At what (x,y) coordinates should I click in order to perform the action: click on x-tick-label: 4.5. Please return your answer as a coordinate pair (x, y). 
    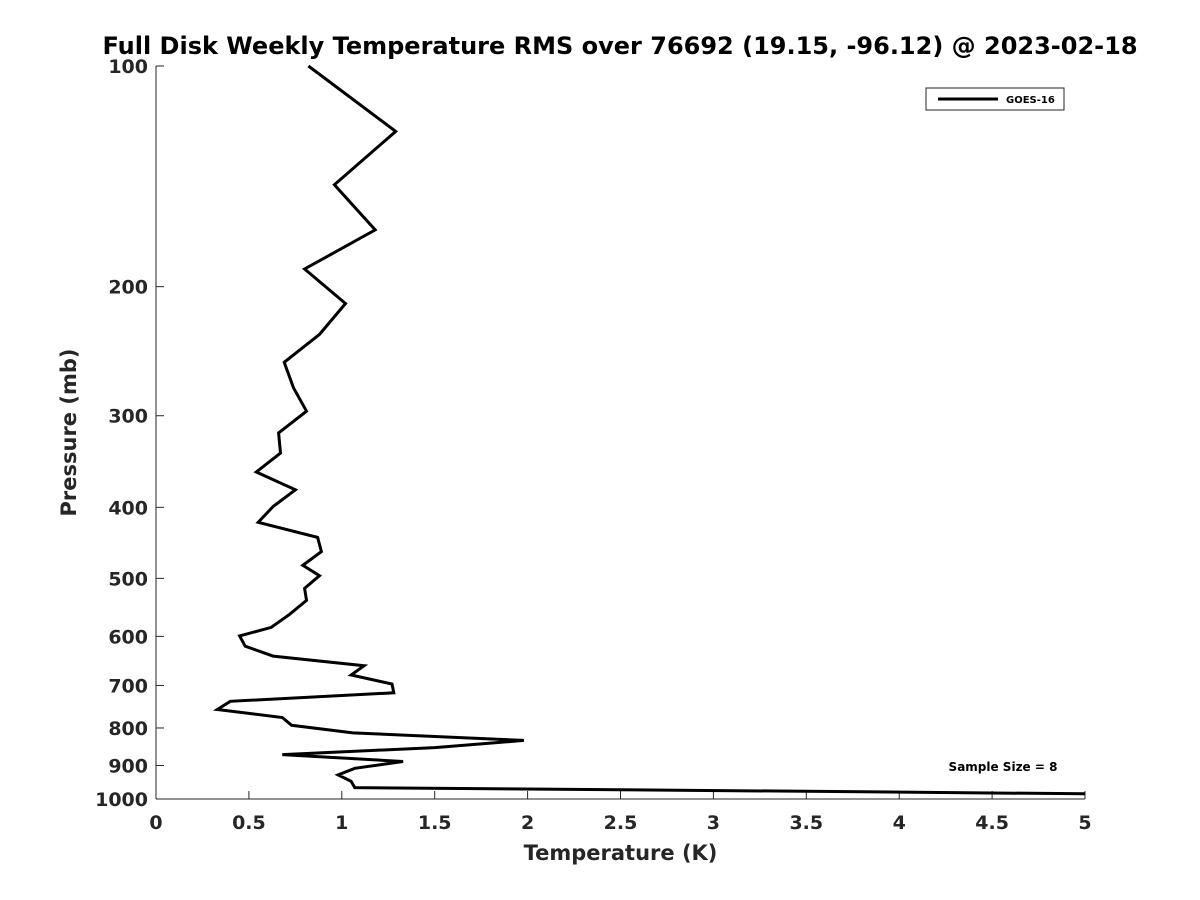
    Looking at the image, I should click on (992, 823).